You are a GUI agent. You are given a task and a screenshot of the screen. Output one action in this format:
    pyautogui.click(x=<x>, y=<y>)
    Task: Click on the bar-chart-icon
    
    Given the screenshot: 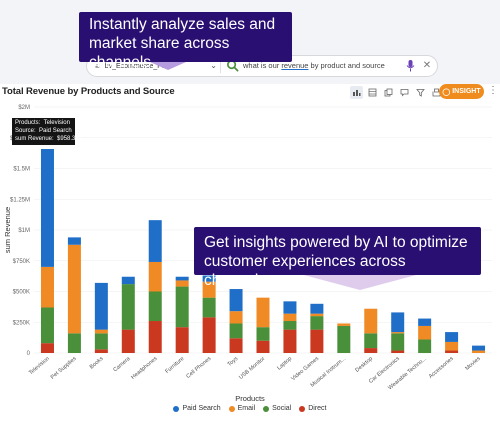 What is the action you would take?
    pyautogui.click(x=356, y=92)
    